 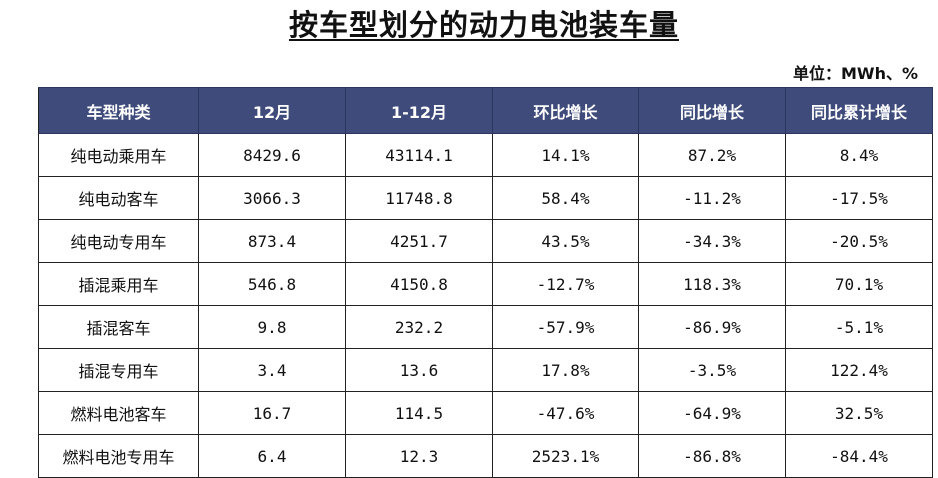 I want to click on vehicle-type-cell: 纯电动专用车, so click(x=118, y=241).